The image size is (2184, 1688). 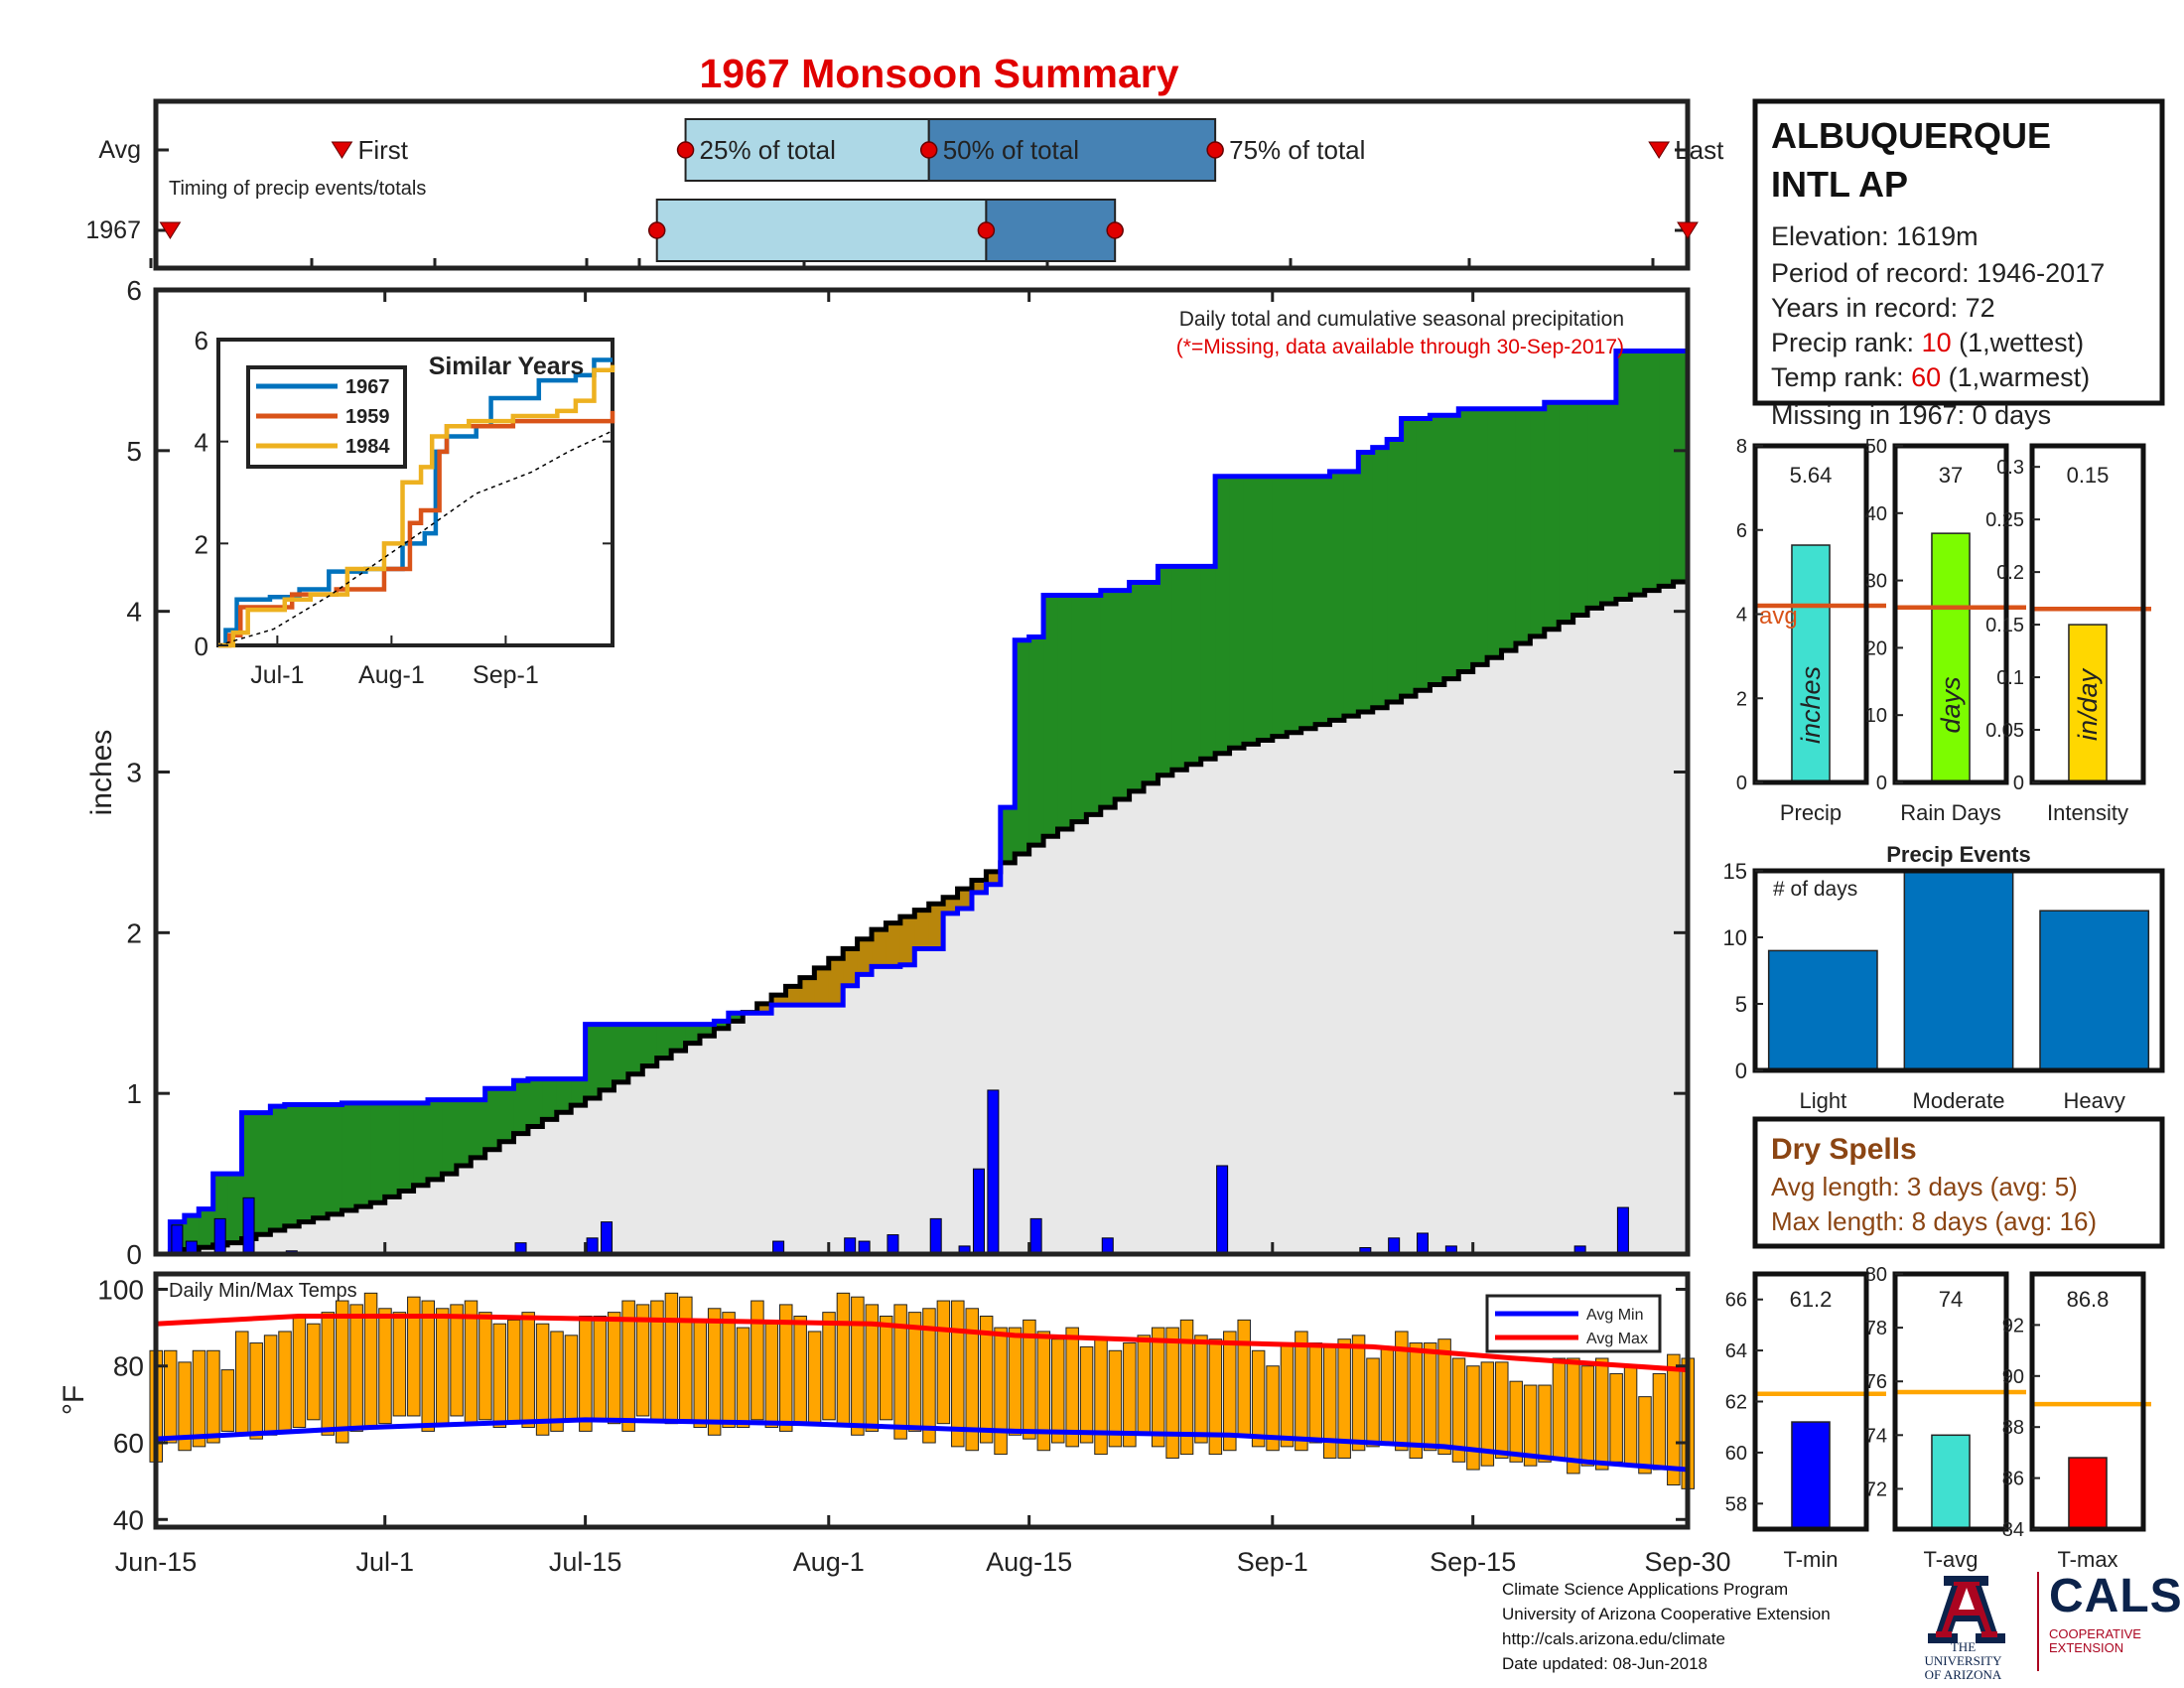 What do you see at coordinates (367, 447) in the screenshot?
I see `inset-legend-label: 1984` at bounding box center [367, 447].